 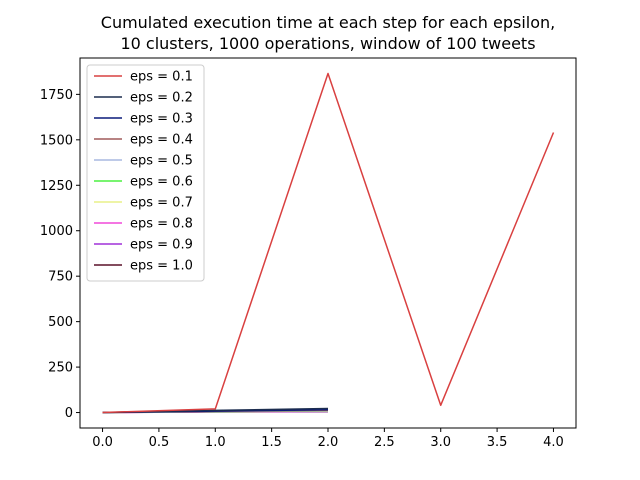 What do you see at coordinates (69, 413) in the screenshot?
I see `y-tick-label: 0` at bounding box center [69, 413].